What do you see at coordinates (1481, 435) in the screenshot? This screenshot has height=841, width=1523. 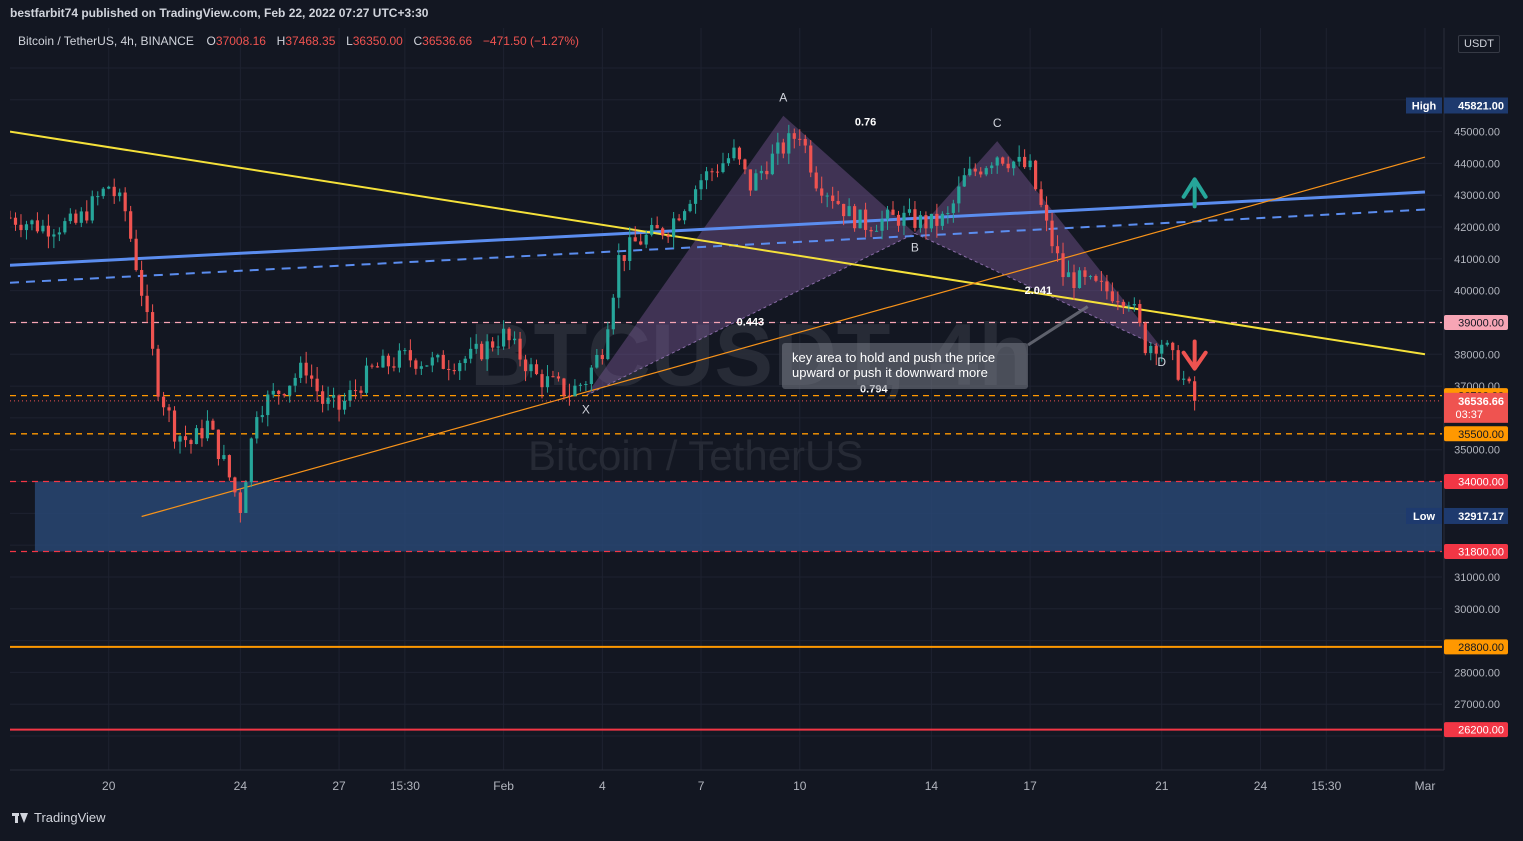 I see `level-price-tag-label: 35500.00` at bounding box center [1481, 435].